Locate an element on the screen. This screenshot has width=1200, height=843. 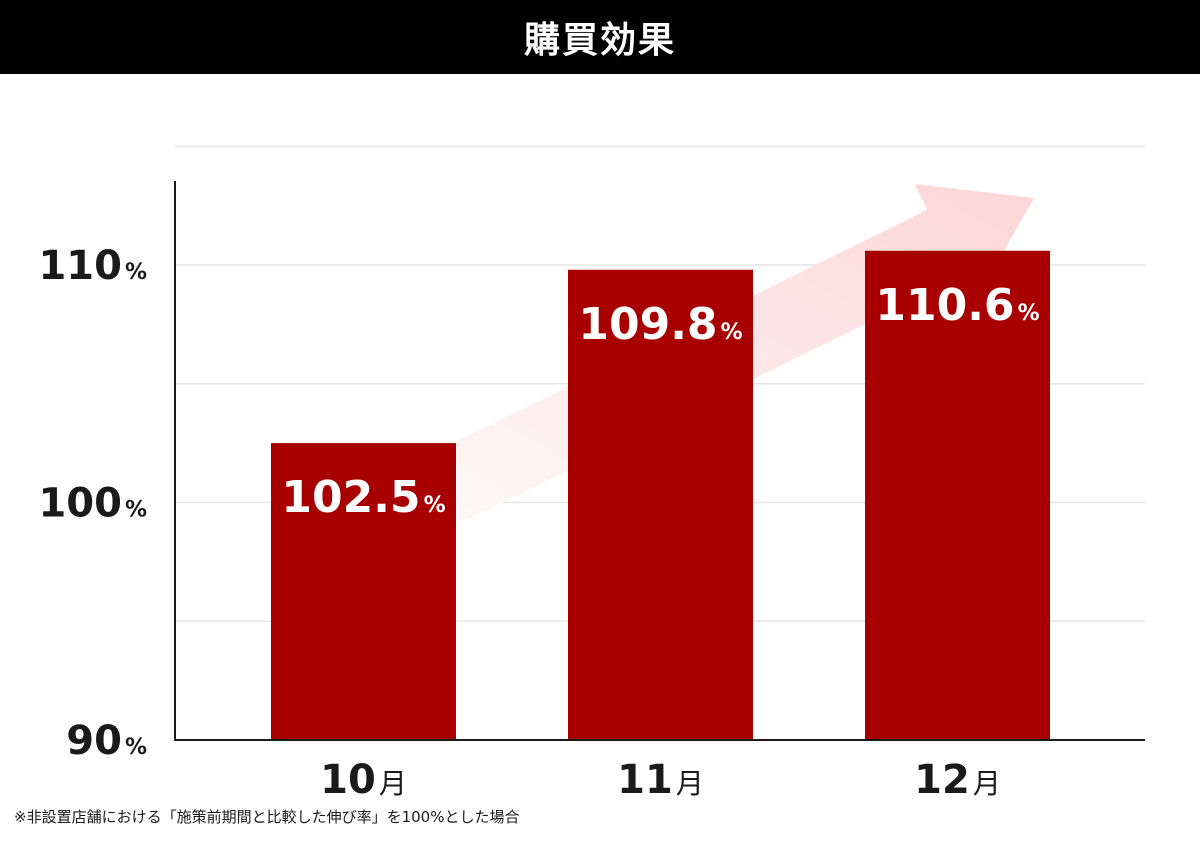
data-label: 110.6% is located at coordinates (957, 305).